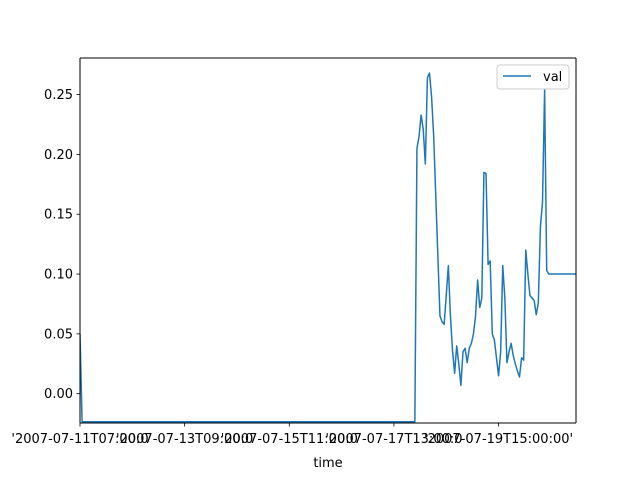 This screenshot has height=480, width=640. What do you see at coordinates (62, 245) in the screenshot?
I see `y-axis: 0.00 0.05 0.10 0.15 0.20 0.25` at bounding box center [62, 245].